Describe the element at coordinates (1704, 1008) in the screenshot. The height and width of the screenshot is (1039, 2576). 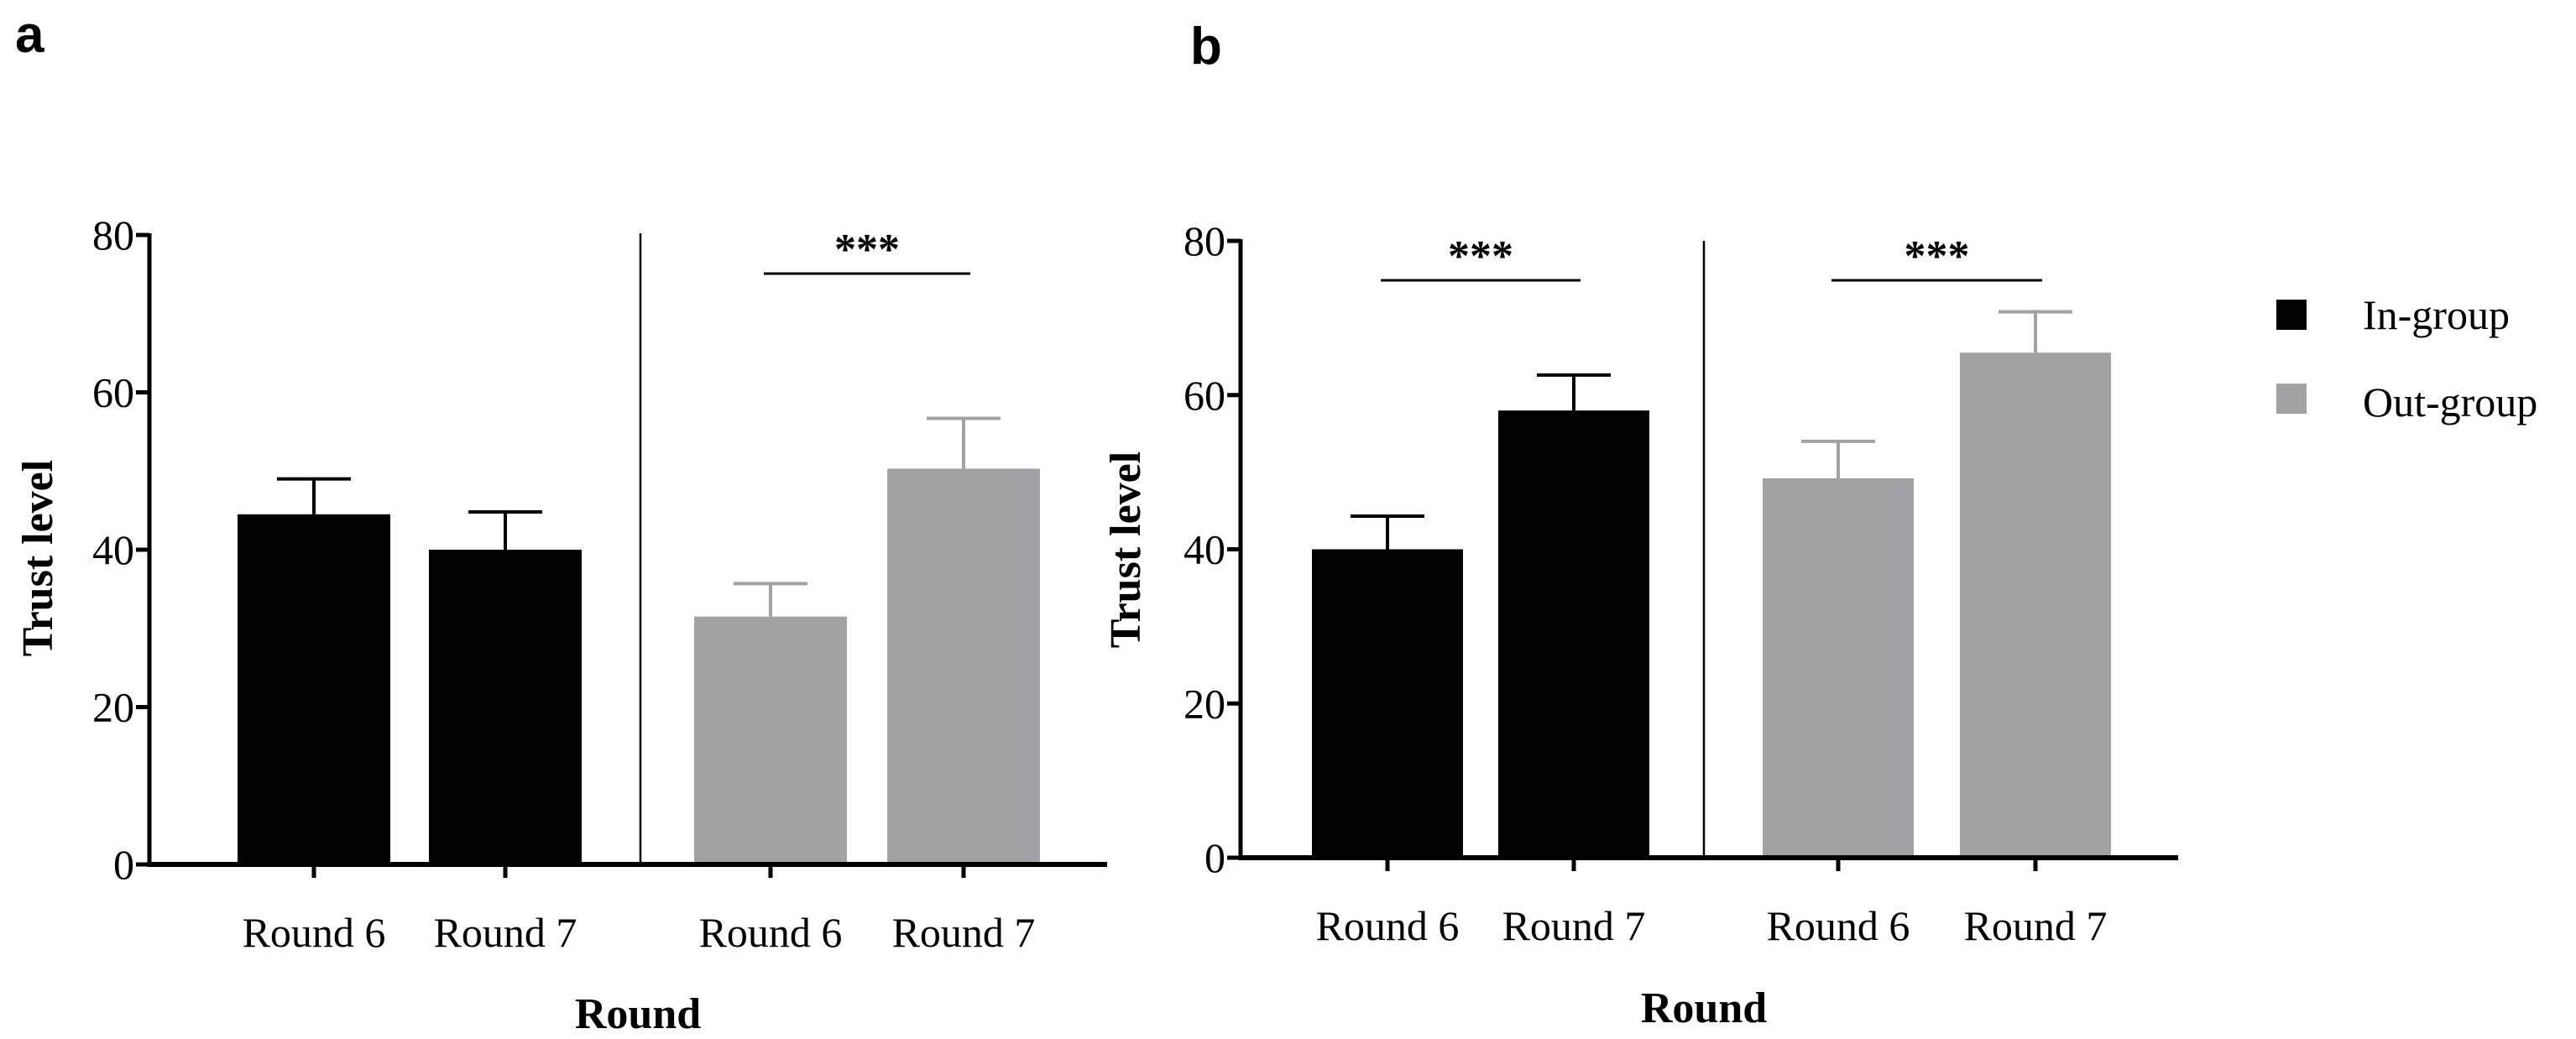
I see `panel-b-x-axis-title: Round` at that location.